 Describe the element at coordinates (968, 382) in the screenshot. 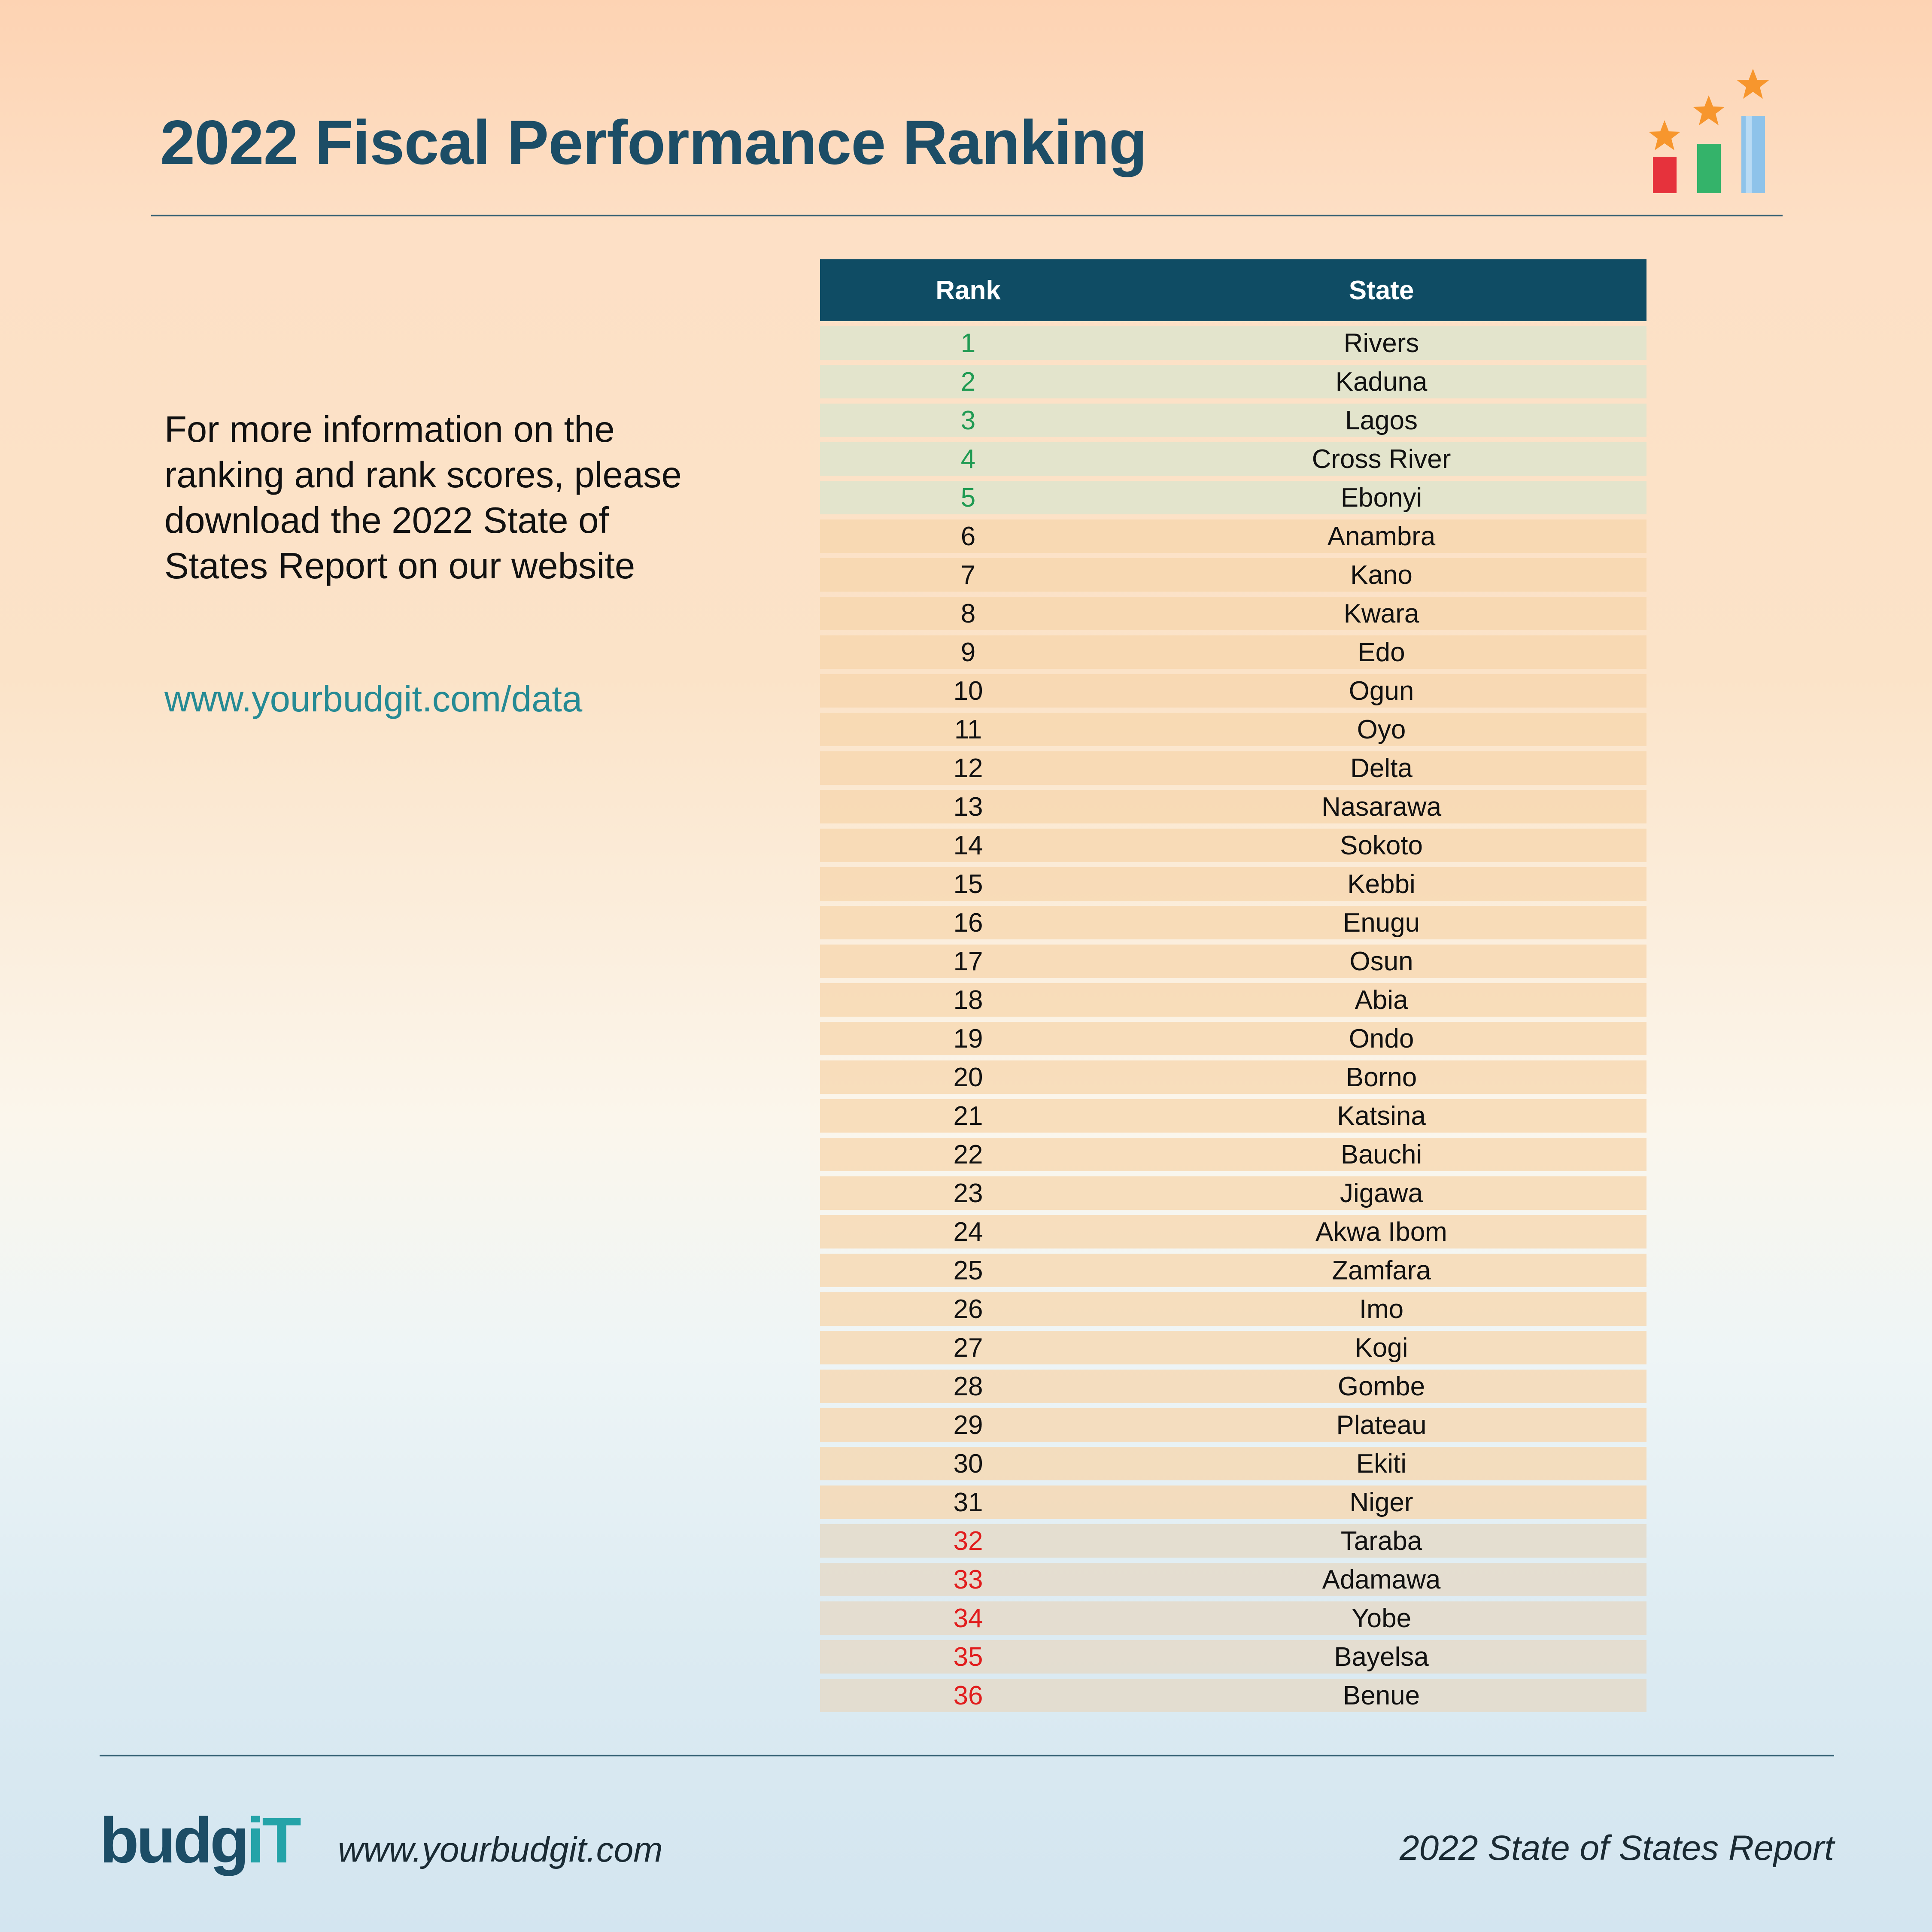

I see `rank-cell: 2` at that location.